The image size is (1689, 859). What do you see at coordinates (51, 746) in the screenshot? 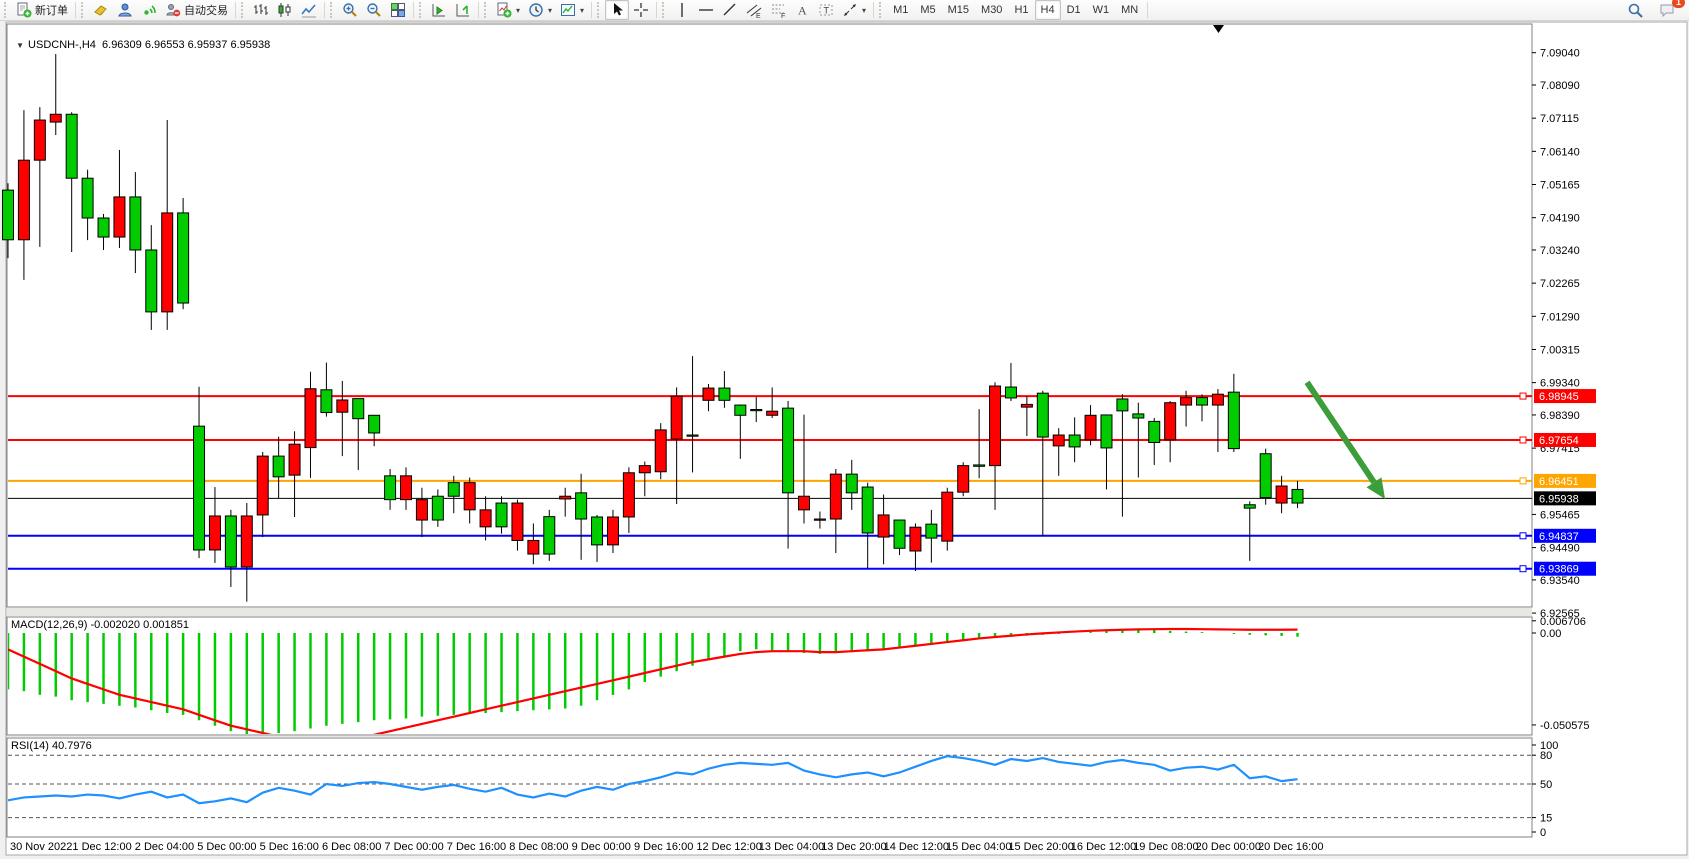
I see `rsi-indicator-title: RSI(14) 40.7976` at bounding box center [51, 746].